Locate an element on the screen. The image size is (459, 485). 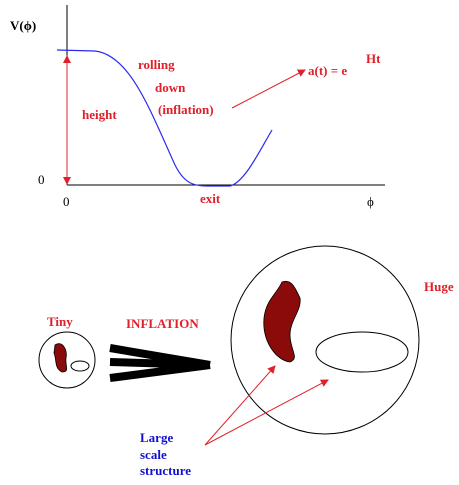
label: Tiny is located at coordinates (60, 321).